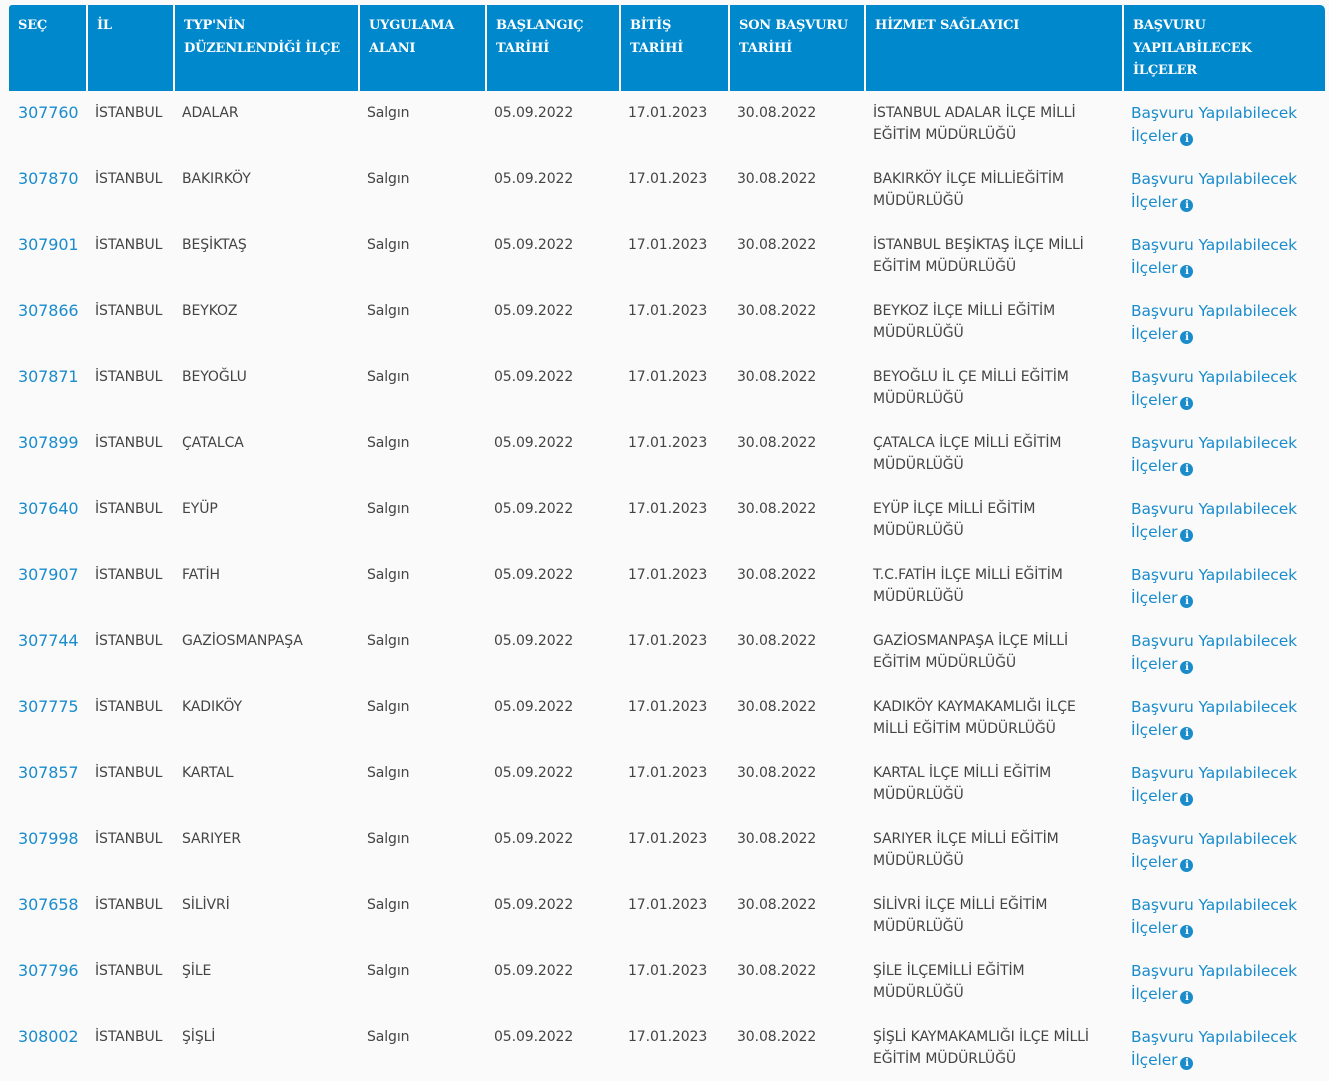 The image size is (1329, 1081). Describe the element at coordinates (971, 388) in the screenshot. I see `provider-cell: BEYOĞLU İL ÇE MİLLİ EĞİTİM MÜDÜRLÜĞÜ` at that location.